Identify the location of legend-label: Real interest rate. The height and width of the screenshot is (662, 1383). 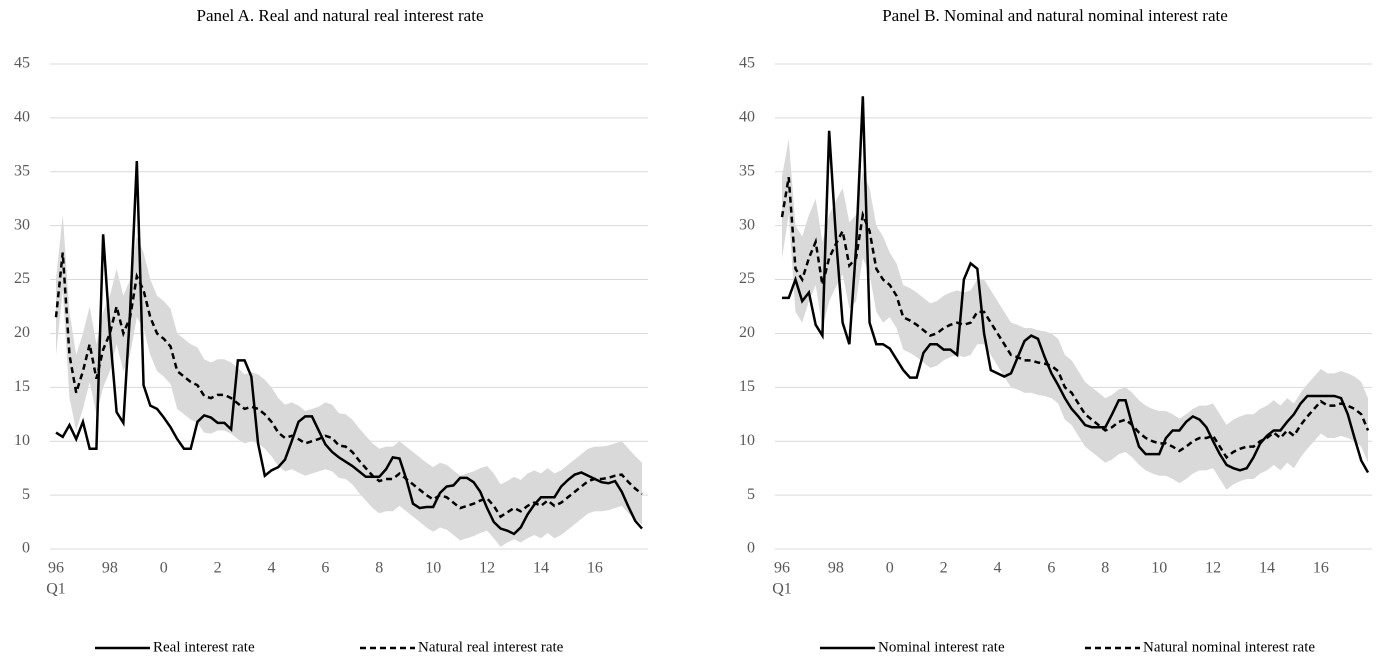
(204, 647).